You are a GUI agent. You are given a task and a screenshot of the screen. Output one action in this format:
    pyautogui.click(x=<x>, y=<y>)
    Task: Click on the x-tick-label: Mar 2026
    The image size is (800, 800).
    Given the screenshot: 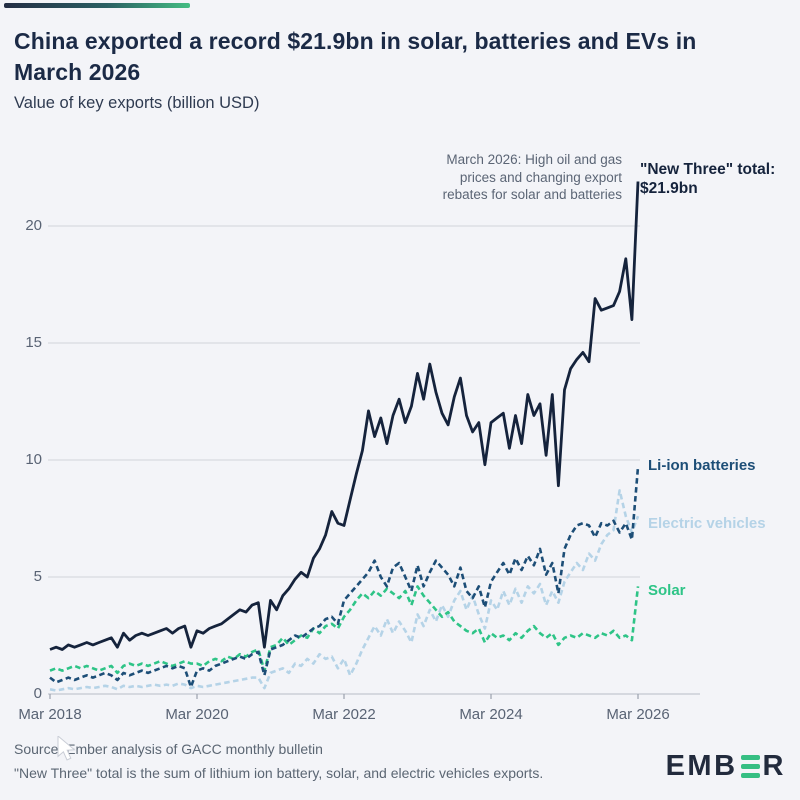 What is the action you would take?
    pyautogui.click(x=638, y=714)
    